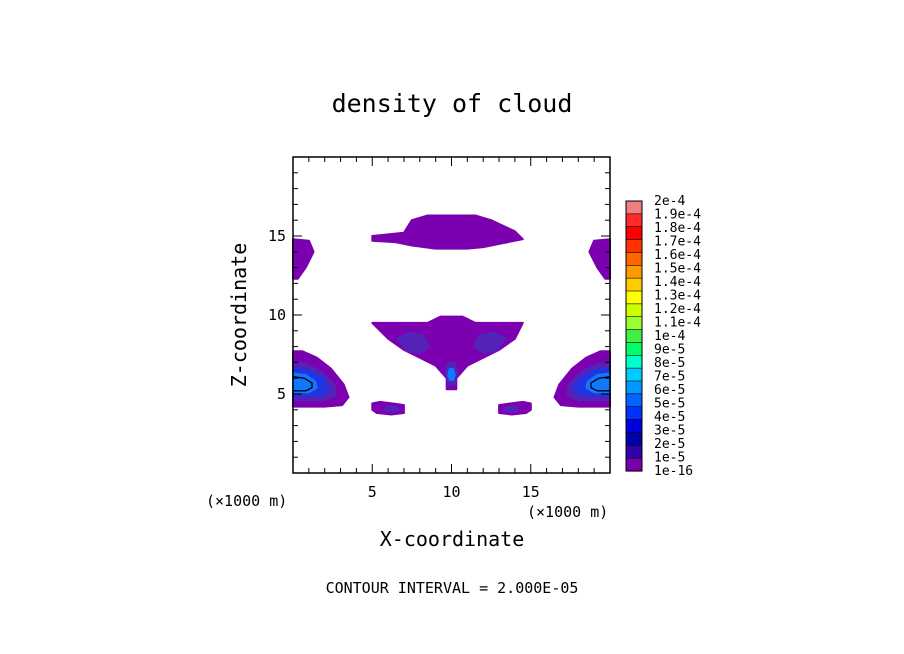 The width and height of the screenshot is (904, 654). I want to click on colorbar-label: 1.3e-4, so click(677, 296).